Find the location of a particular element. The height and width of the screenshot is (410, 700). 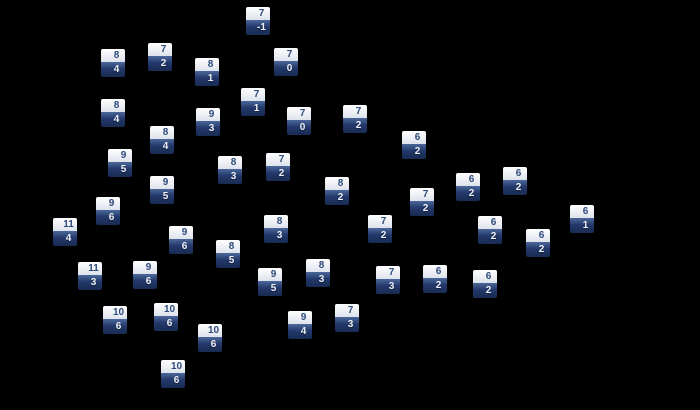

value-node: 11 4 is located at coordinates (65, 232).